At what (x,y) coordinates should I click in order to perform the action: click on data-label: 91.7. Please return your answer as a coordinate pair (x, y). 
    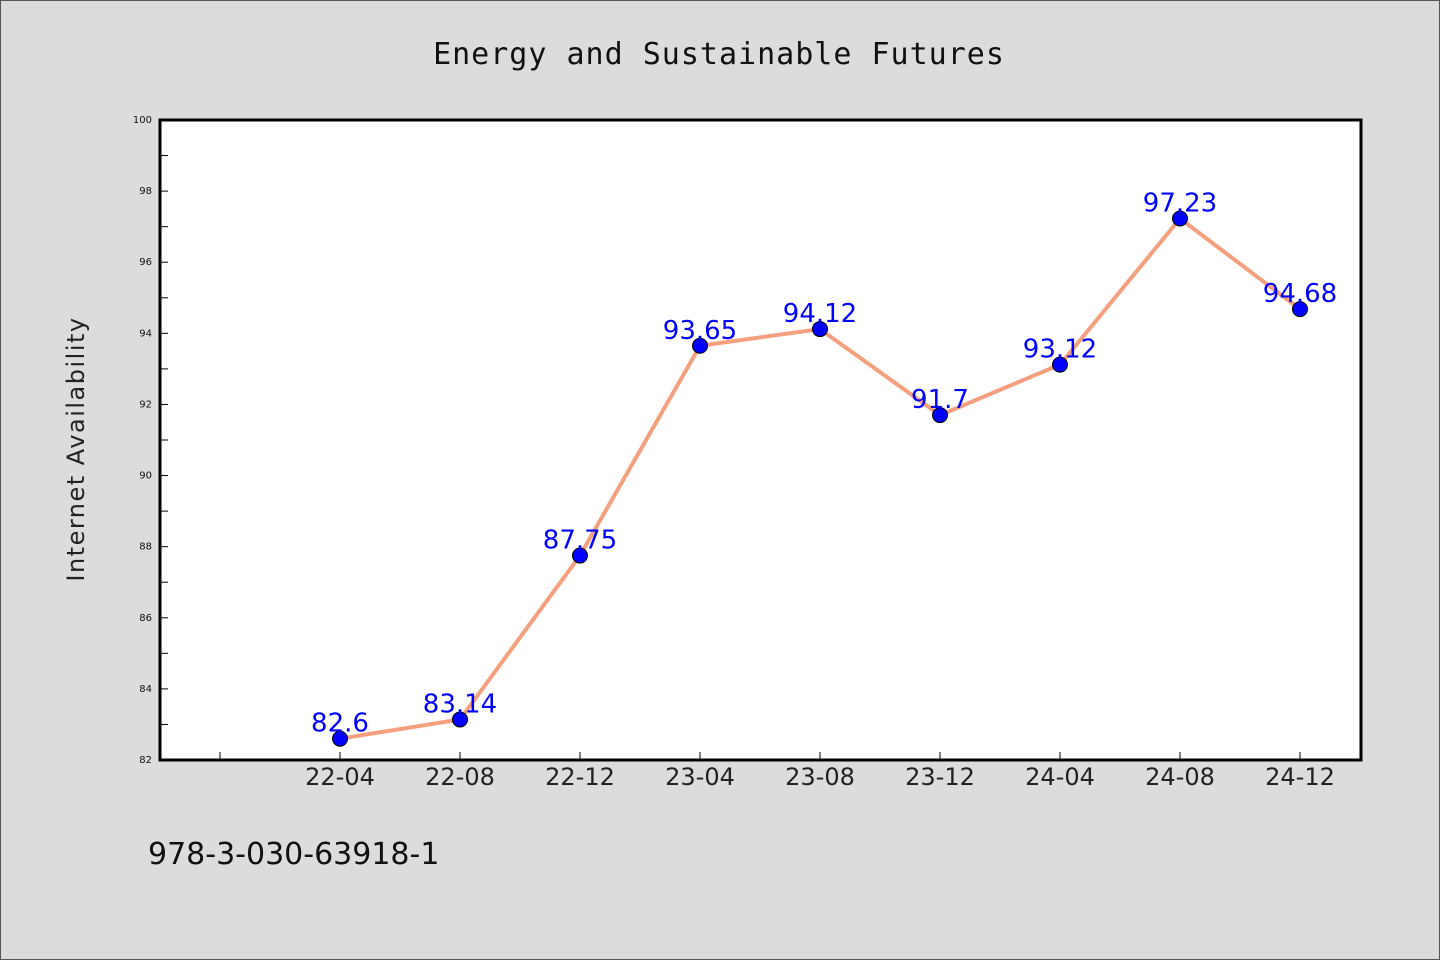
    Looking at the image, I should click on (940, 400).